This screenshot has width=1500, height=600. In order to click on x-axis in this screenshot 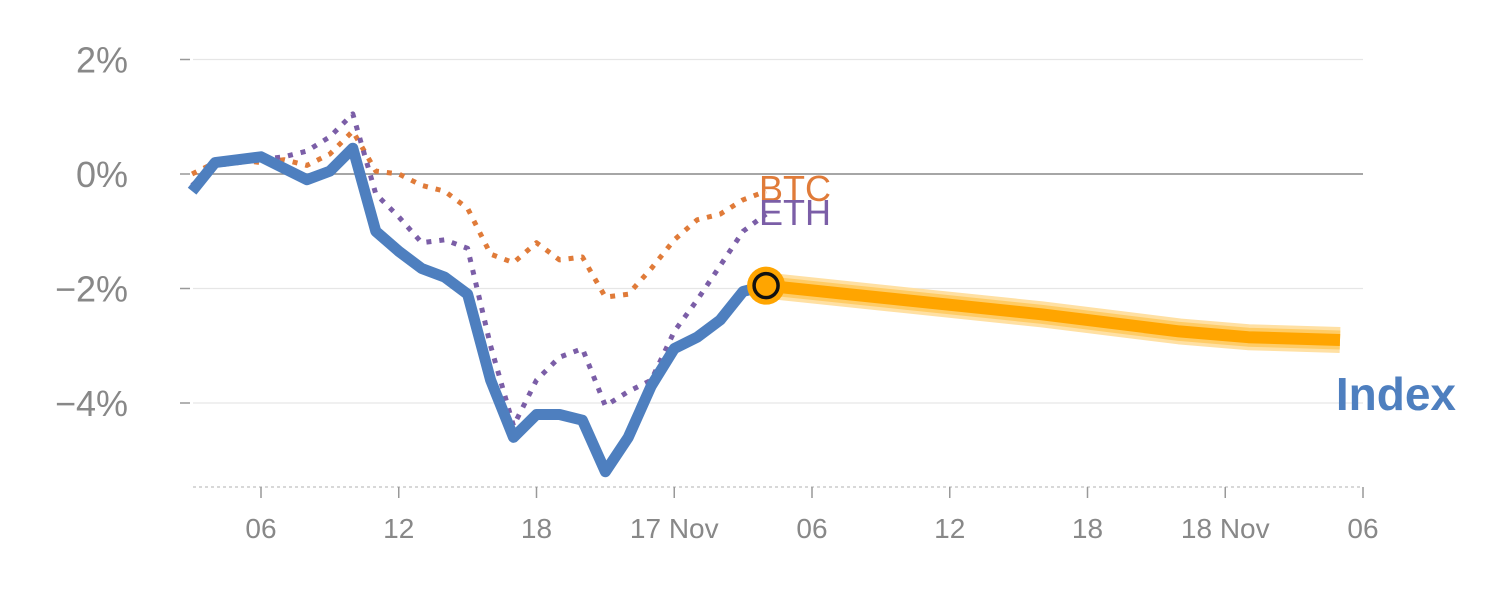, I will do `click(778, 492)`.